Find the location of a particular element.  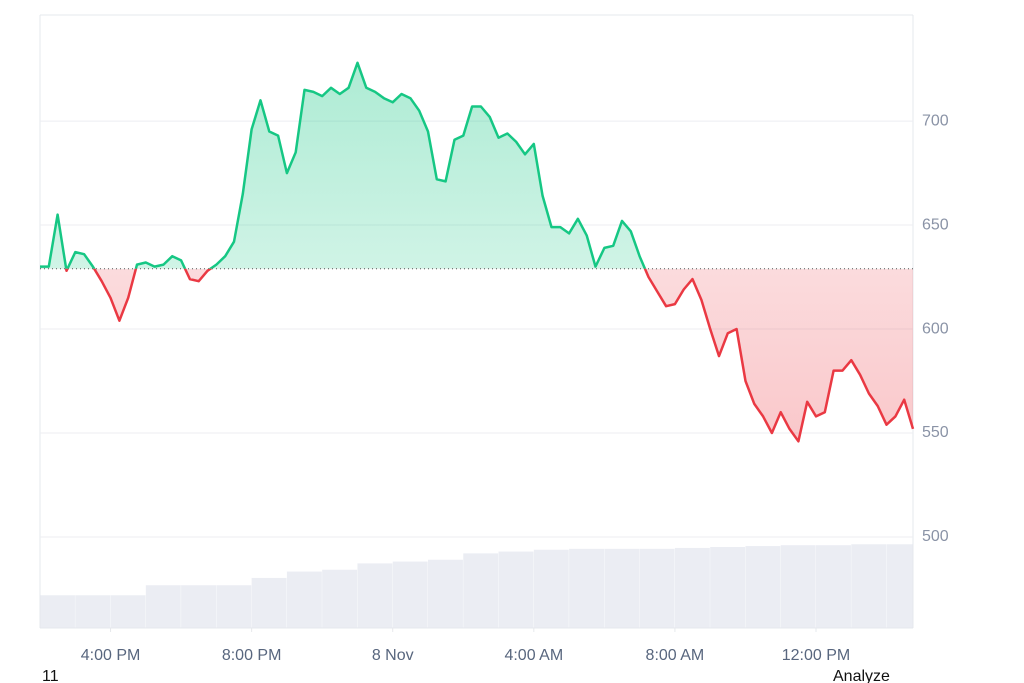

y-tick-label: 650 is located at coordinates (935, 224).